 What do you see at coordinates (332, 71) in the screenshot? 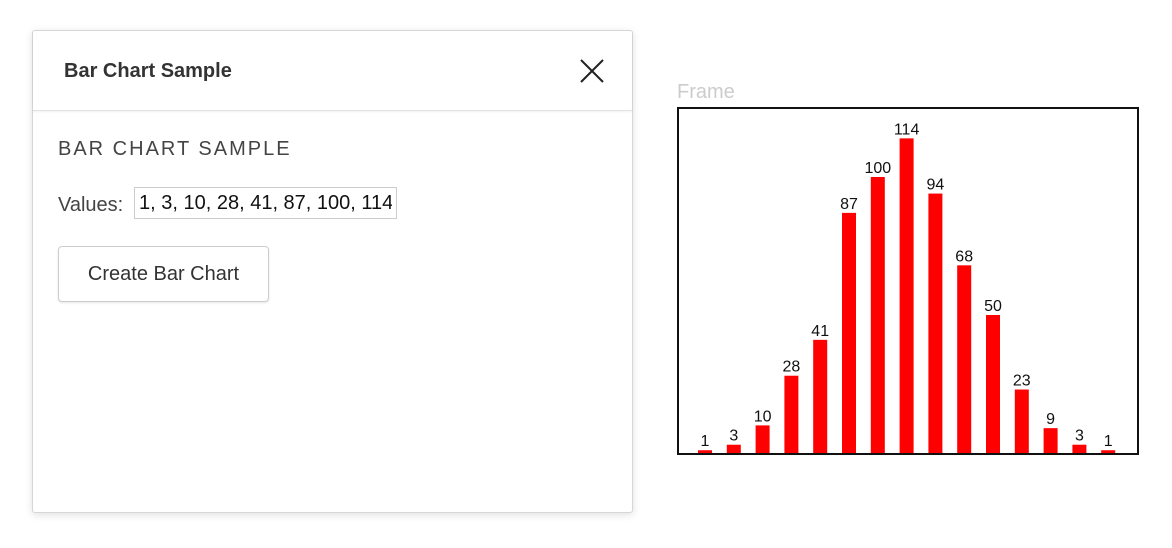
I see `dialog-header: Bar Chart Sample` at bounding box center [332, 71].